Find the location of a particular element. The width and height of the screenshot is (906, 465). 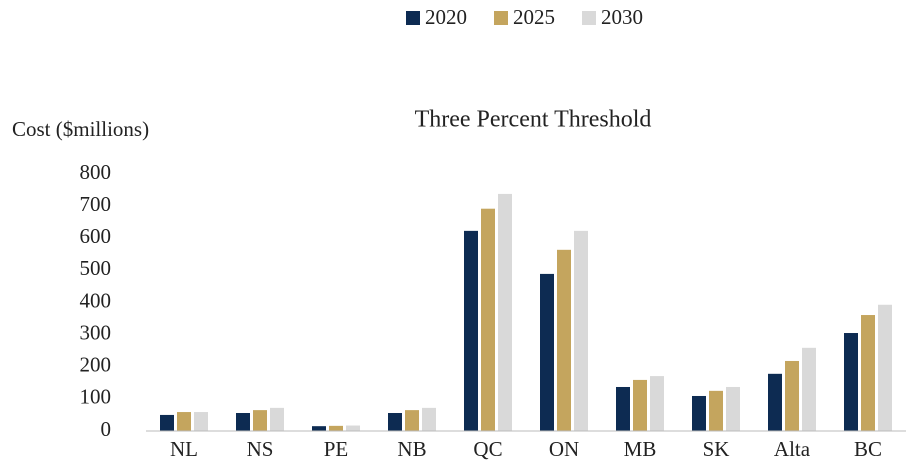

y-tick-label: 400 is located at coordinates (96, 300).